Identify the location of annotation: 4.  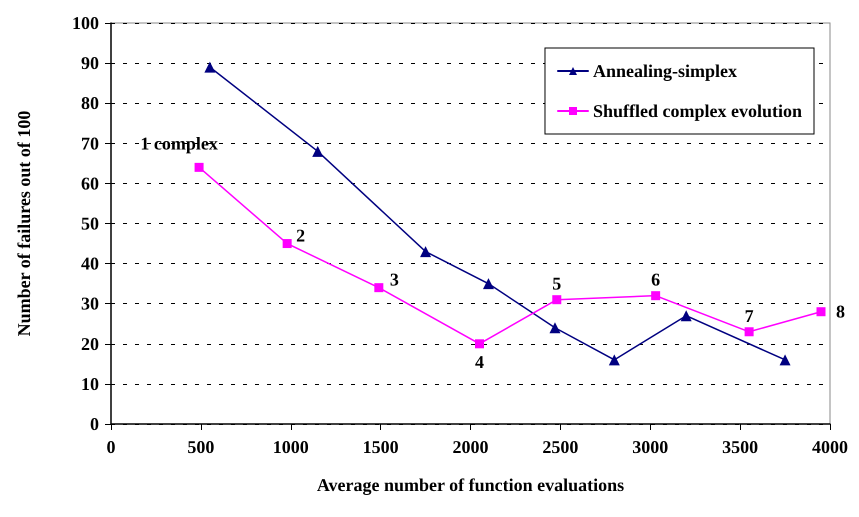
(479, 362).